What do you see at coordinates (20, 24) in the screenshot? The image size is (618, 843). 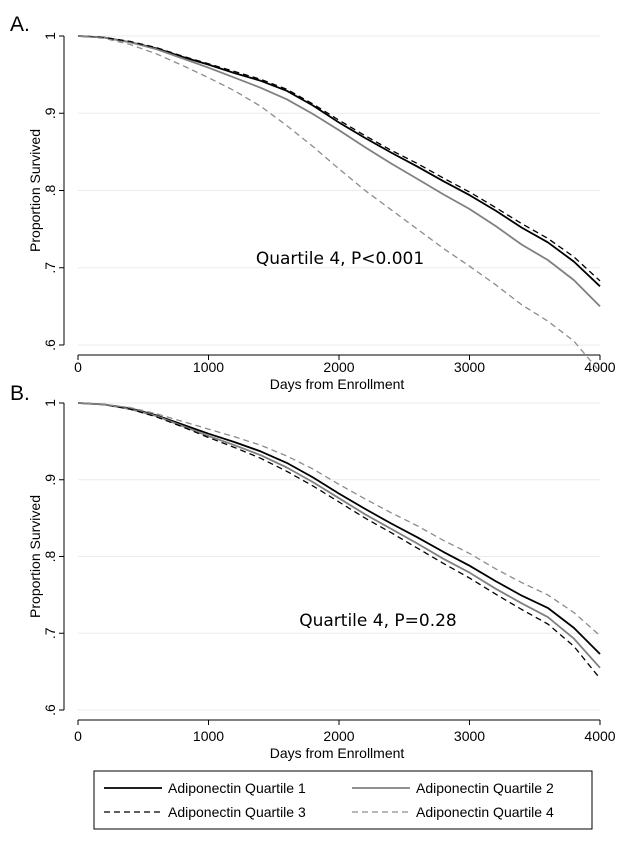 I see `panel-letter: A.` at bounding box center [20, 24].